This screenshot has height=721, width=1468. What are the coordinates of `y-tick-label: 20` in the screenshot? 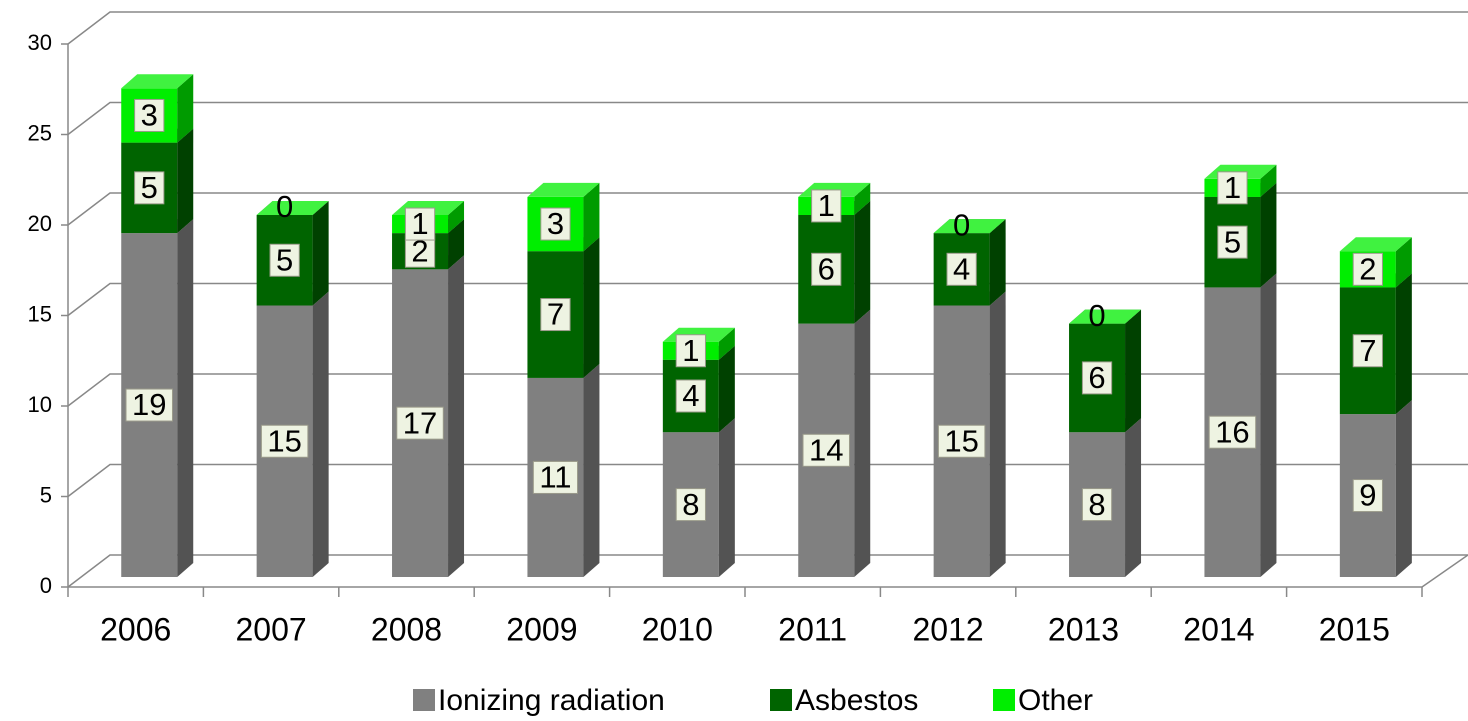 It's located at (40, 223).